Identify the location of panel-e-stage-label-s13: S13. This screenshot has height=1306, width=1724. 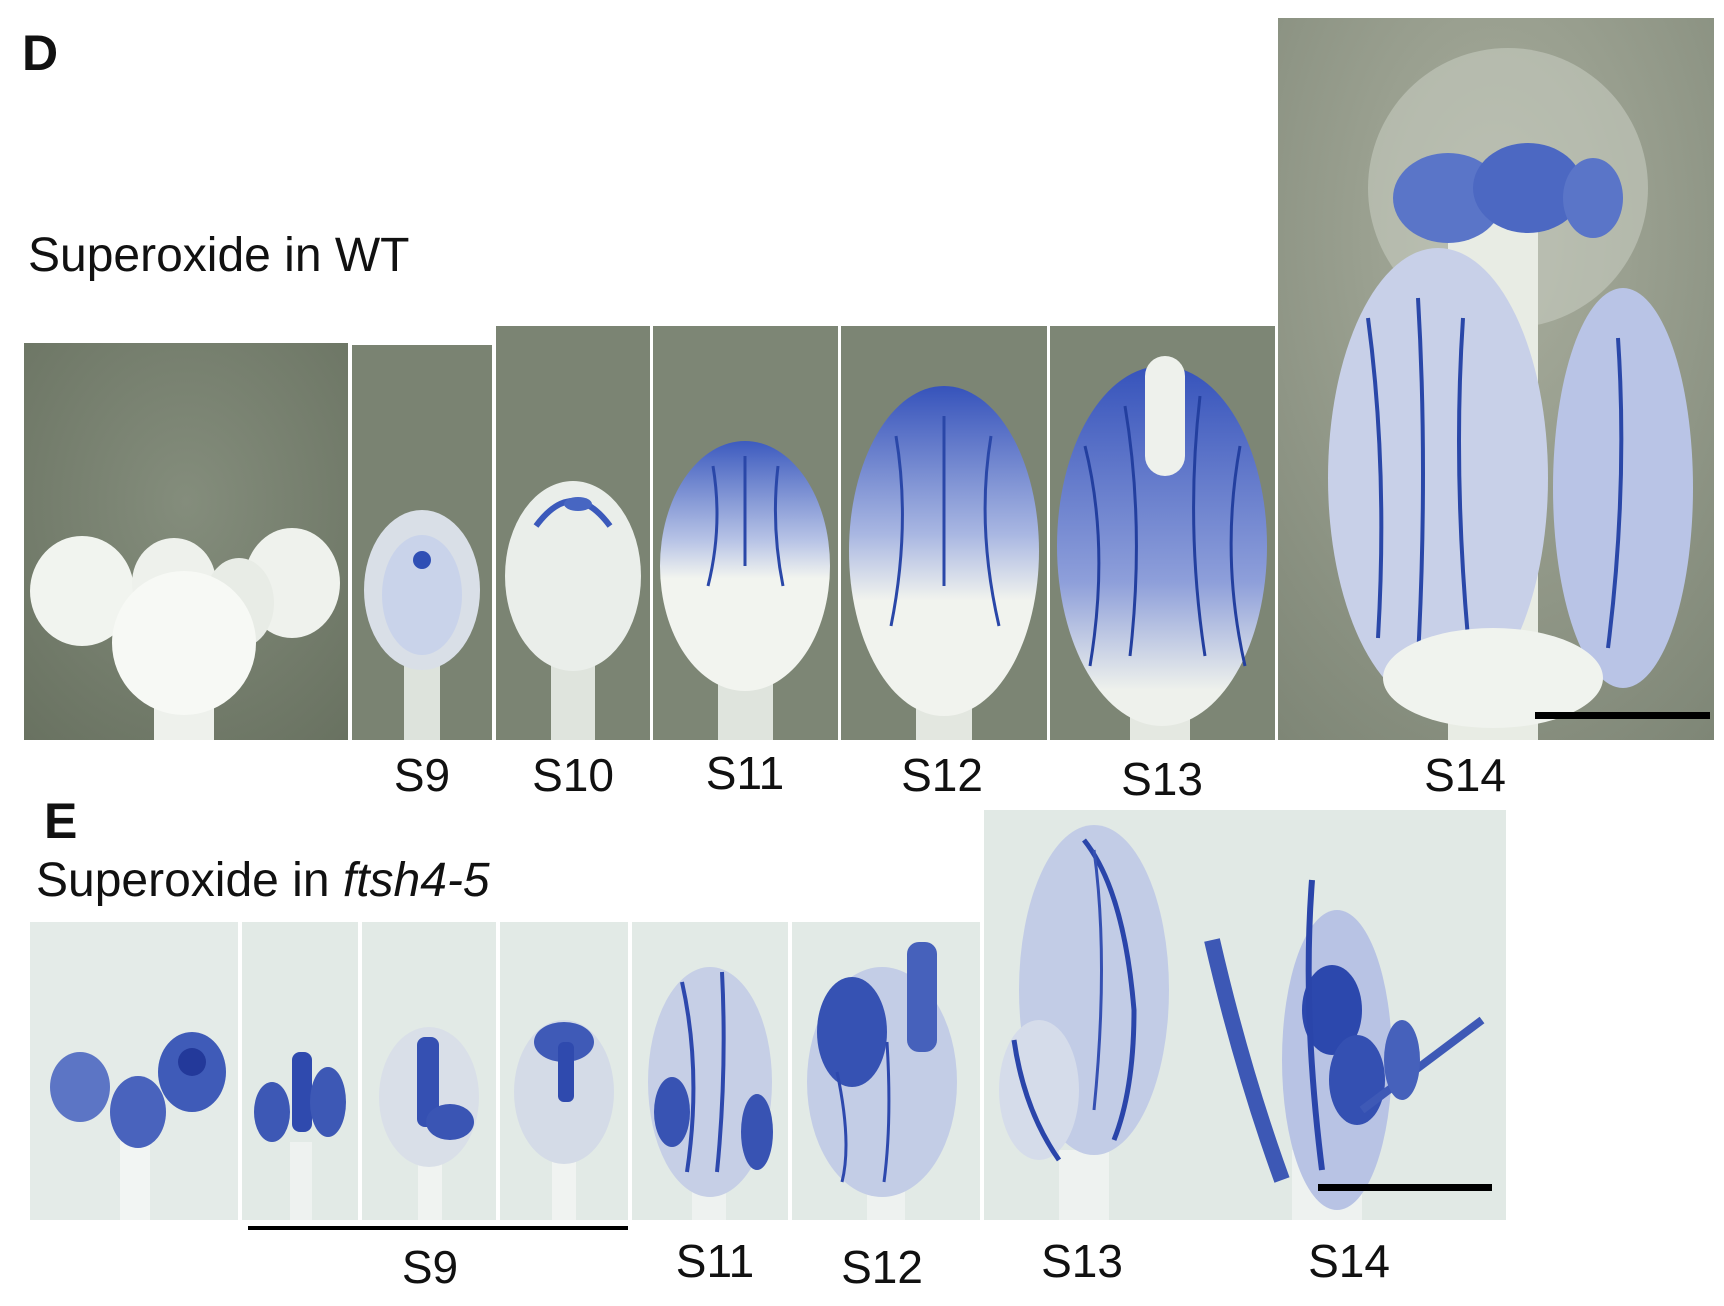
(1082, 1261).